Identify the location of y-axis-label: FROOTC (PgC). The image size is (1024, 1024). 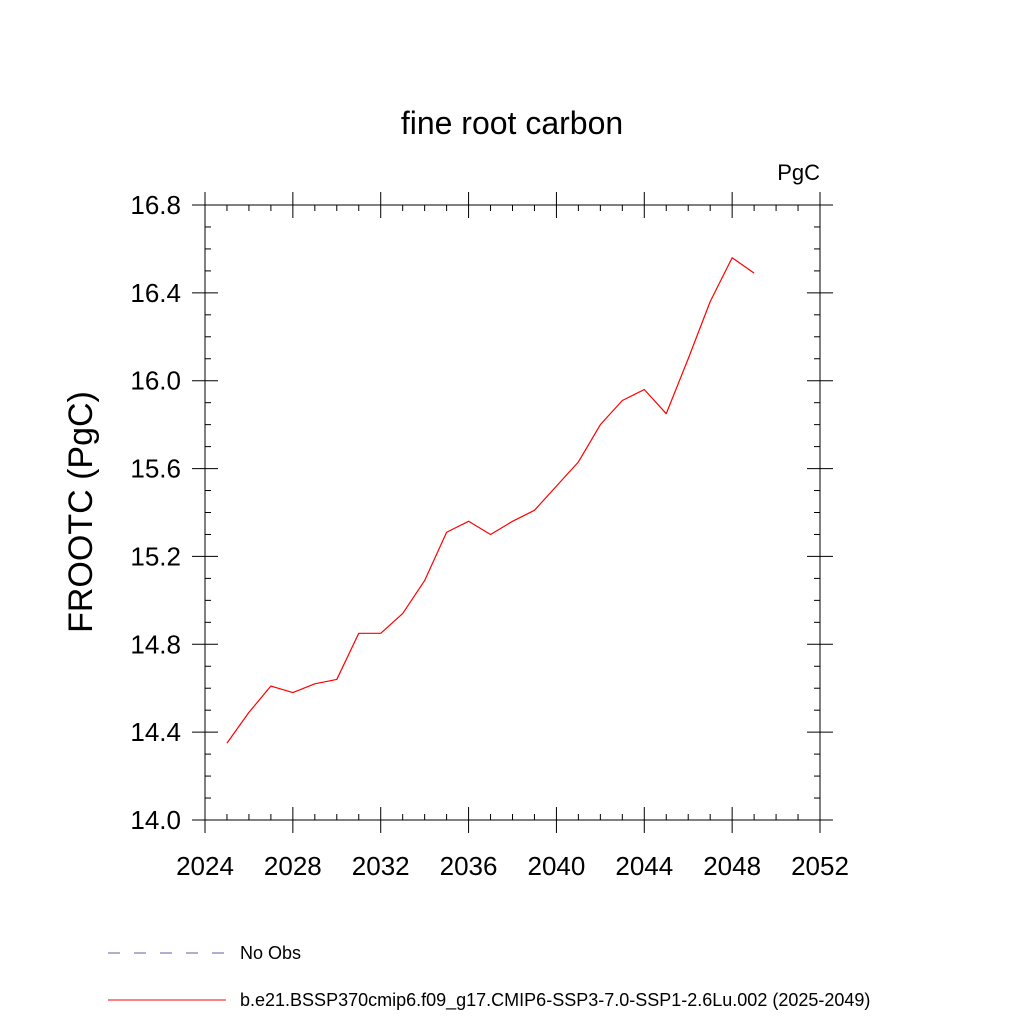
(81, 512).